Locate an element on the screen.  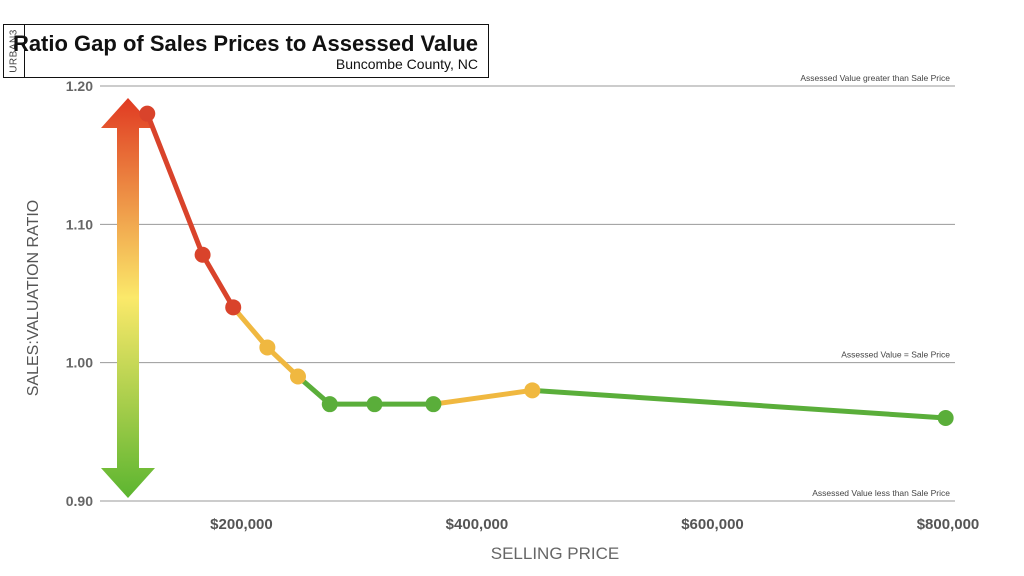
reference-annotation: Assessed Value greater than Sale Price is located at coordinates (875, 78).